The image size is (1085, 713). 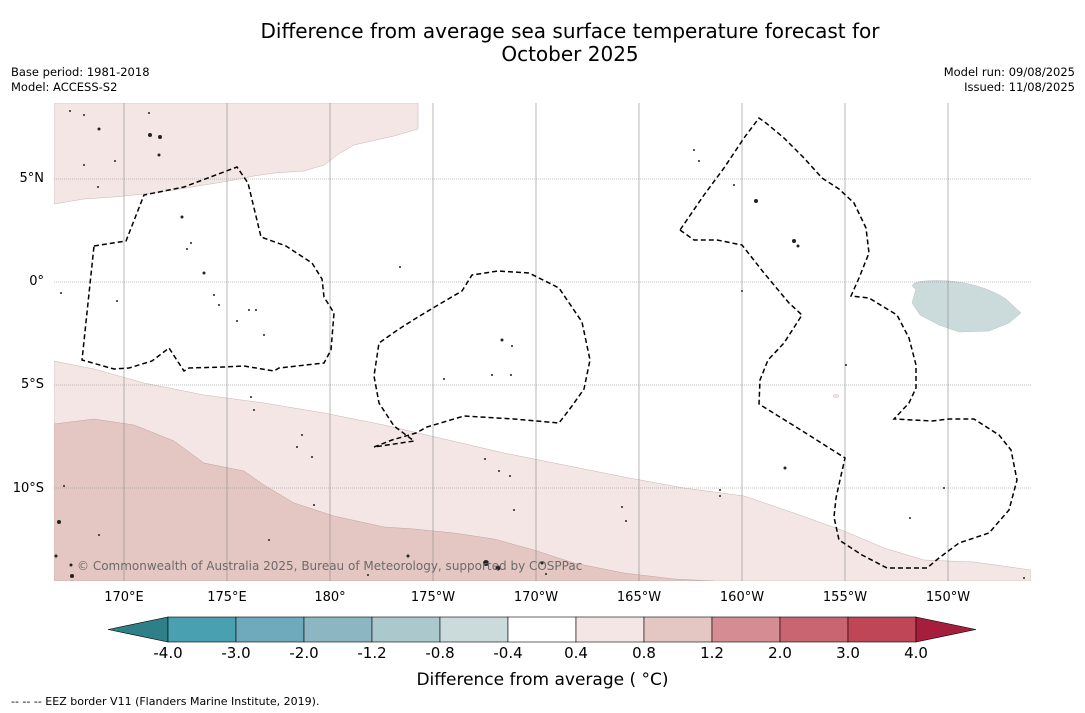 What do you see at coordinates (542, 680) in the screenshot?
I see `colorbar-label: Difference from average ( °C)` at bounding box center [542, 680].